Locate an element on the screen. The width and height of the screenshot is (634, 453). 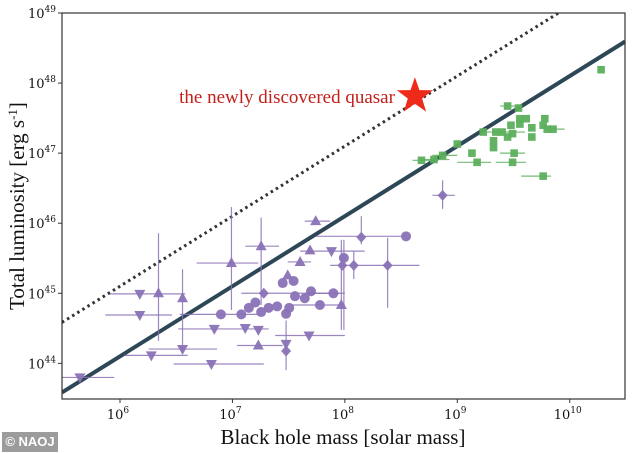
x-tick-label: 106 is located at coordinates (118, 414).